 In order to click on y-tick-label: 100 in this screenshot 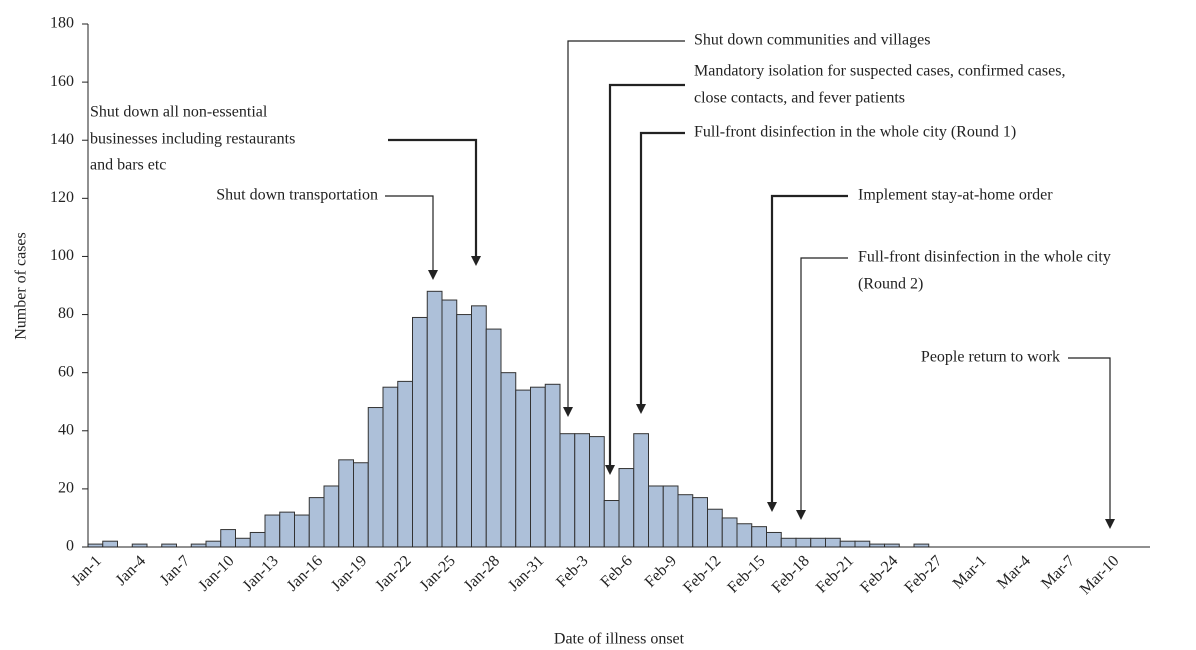, I will do `click(62, 255)`.